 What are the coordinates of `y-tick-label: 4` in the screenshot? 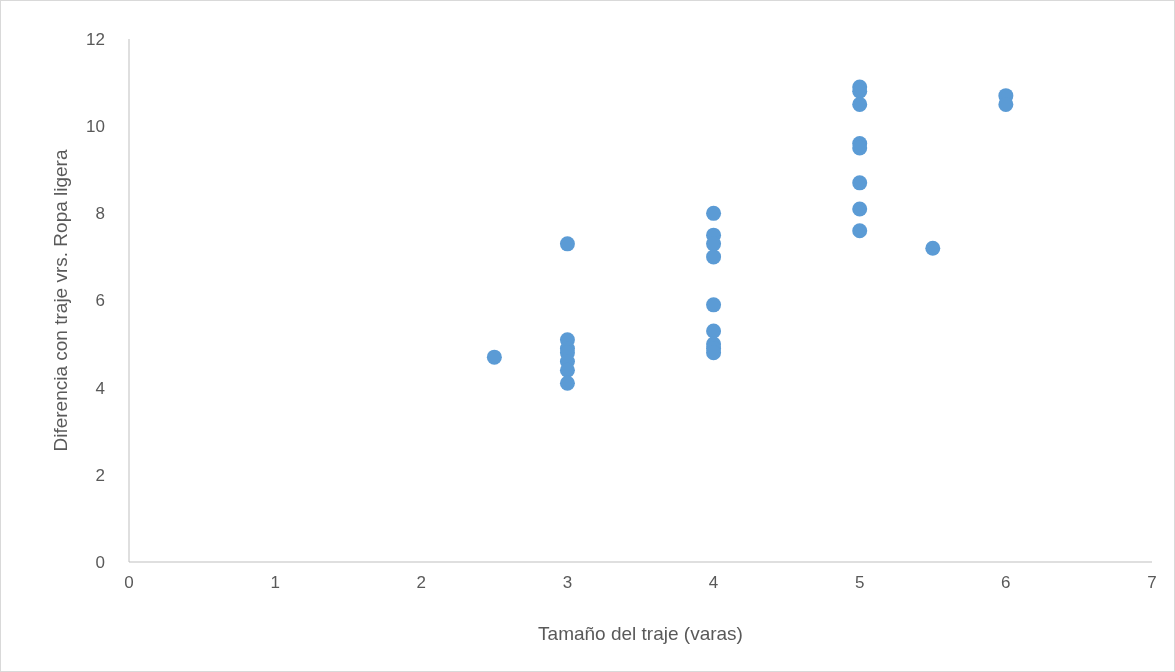 It's located at (100, 388).